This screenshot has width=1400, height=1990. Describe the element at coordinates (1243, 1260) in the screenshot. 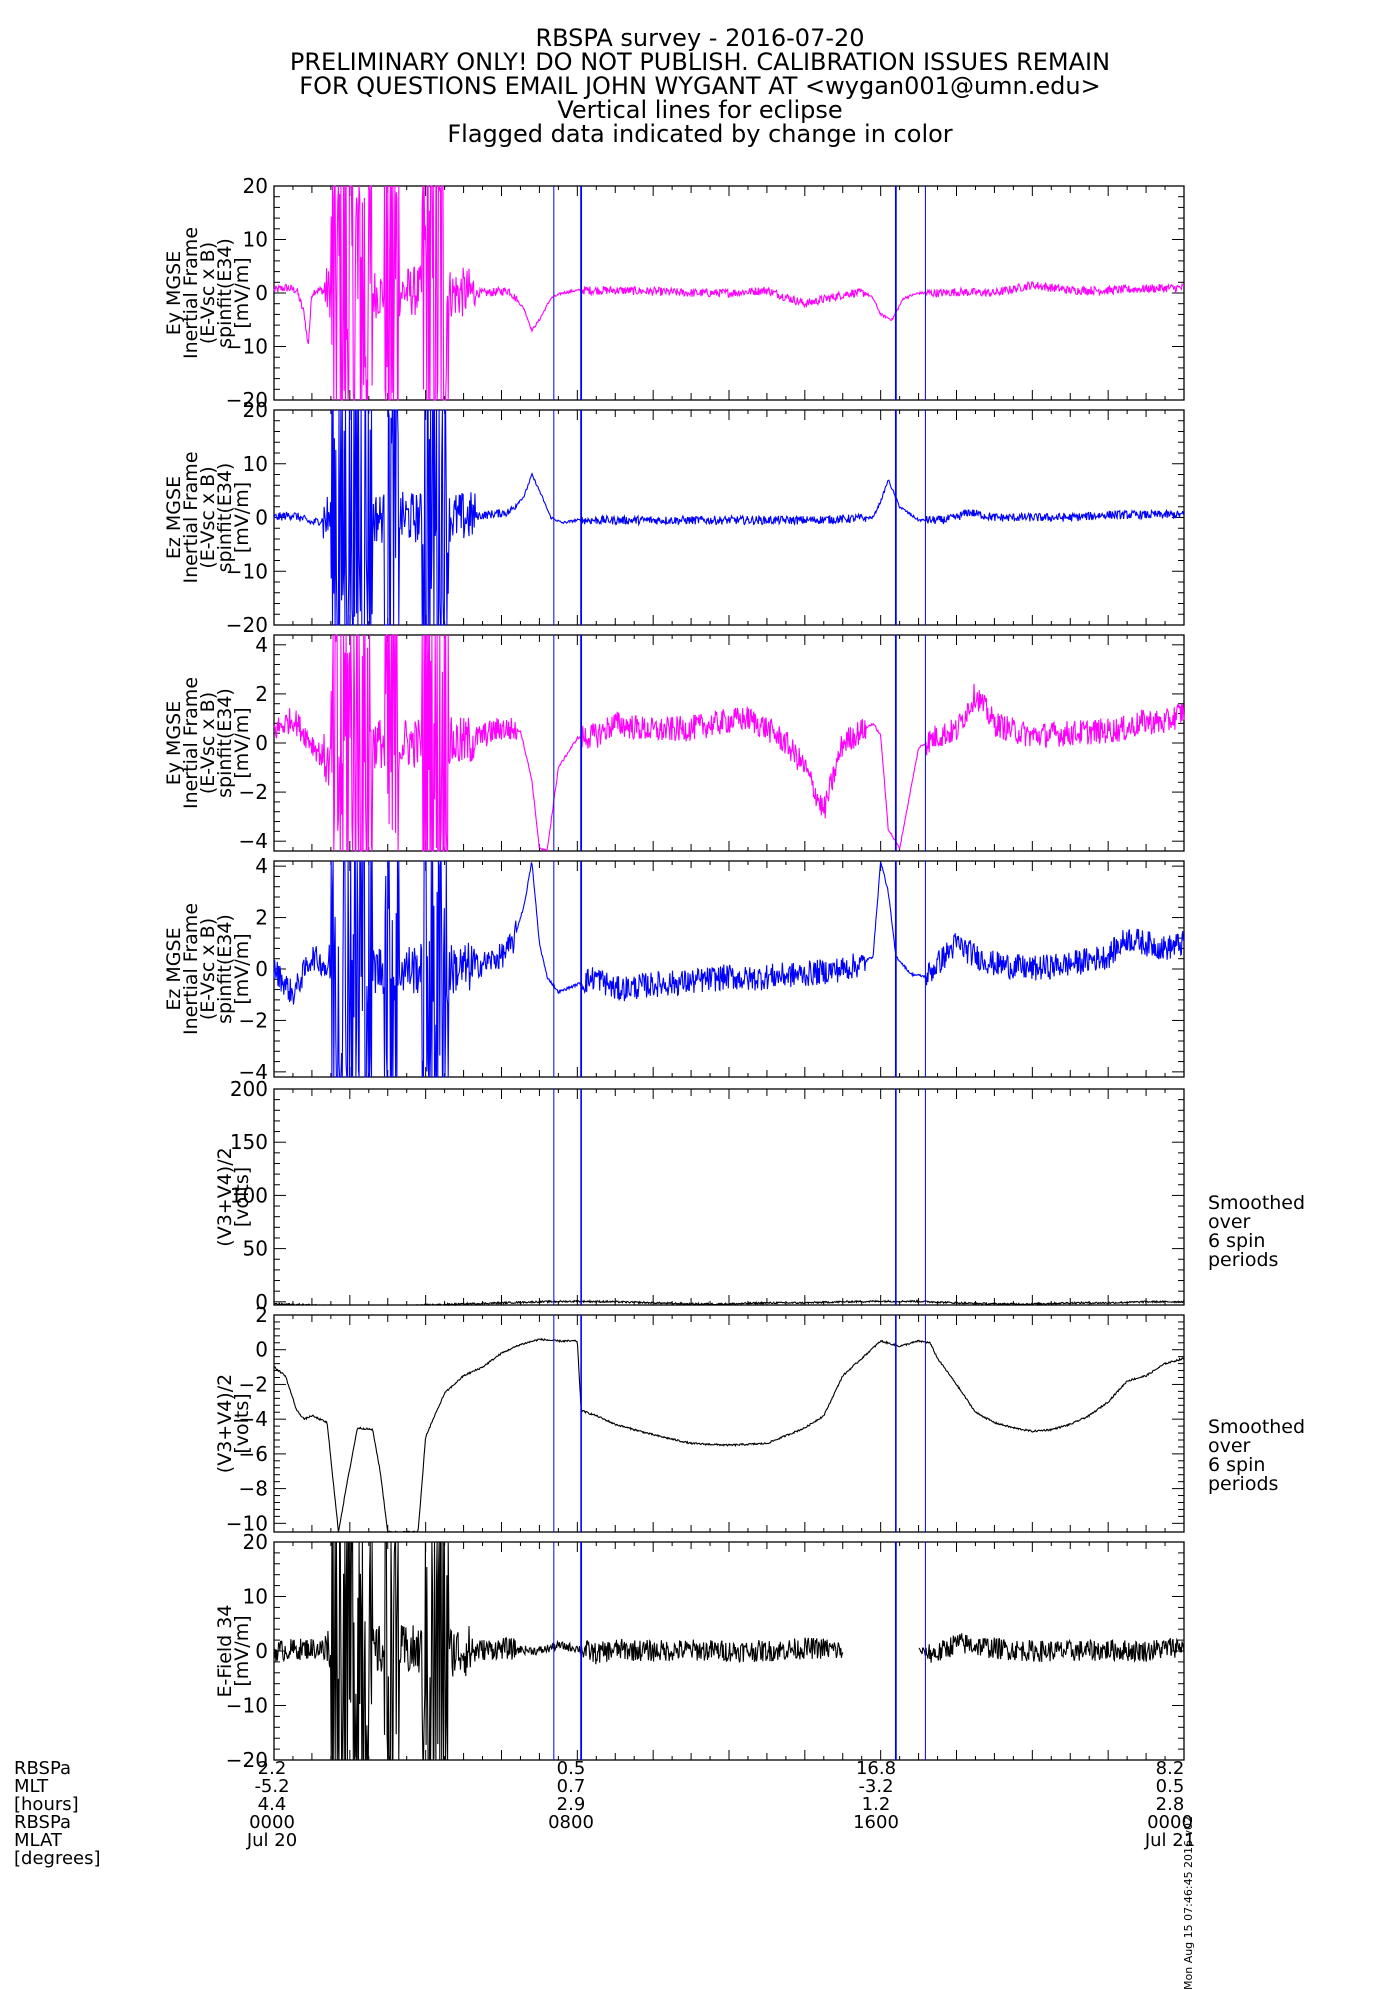

I see `smoothing-note-1-line: periods` at that location.